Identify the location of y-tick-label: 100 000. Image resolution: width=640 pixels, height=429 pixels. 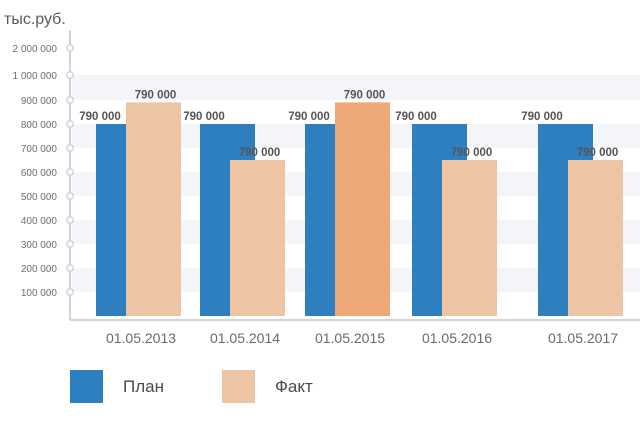
(39, 293).